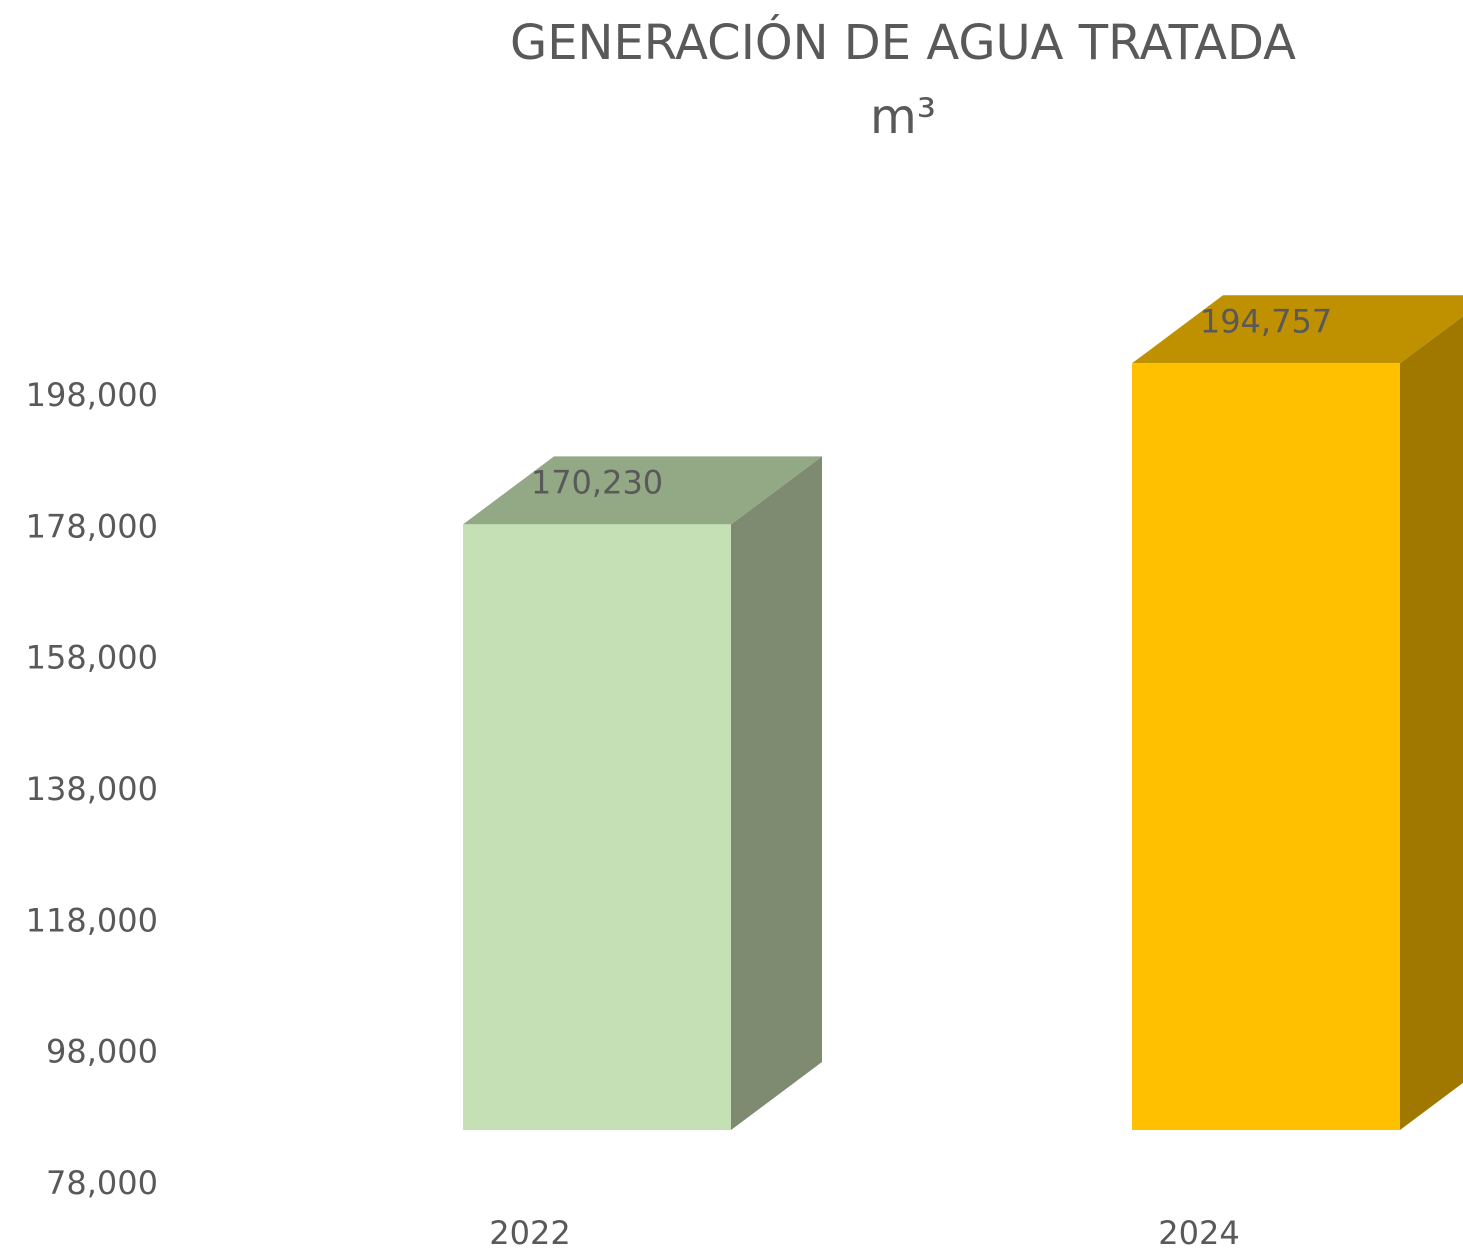 Image resolution: width=1463 pixels, height=1253 pixels. What do you see at coordinates (92, 526) in the screenshot?
I see `y-tick-label: 178,000` at bounding box center [92, 526].